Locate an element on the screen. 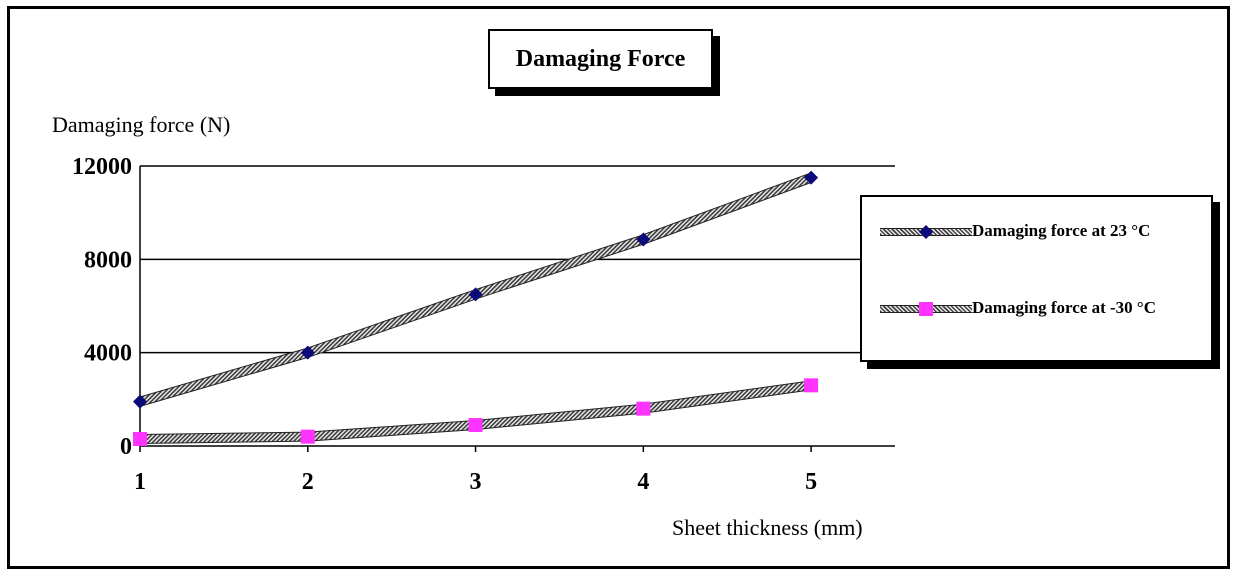 This screenshot has width=1241, height=582. y-tick-label-4000: 4000 is located at coordinates (108, 354).